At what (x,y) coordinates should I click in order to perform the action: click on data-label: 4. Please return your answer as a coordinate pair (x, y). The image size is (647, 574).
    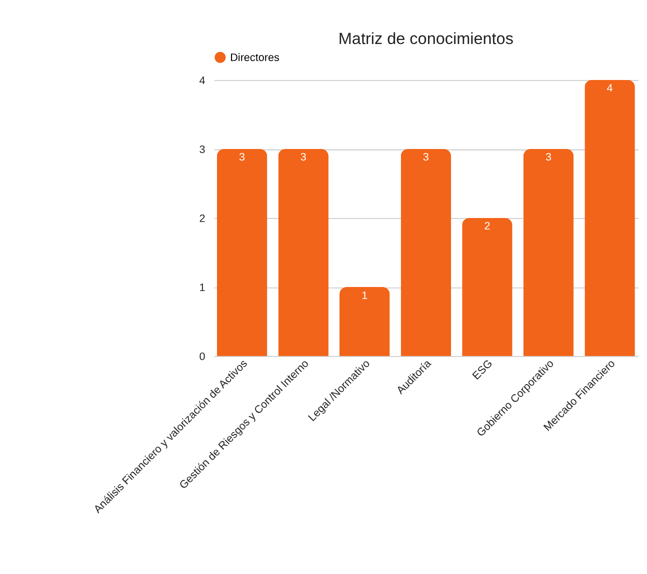
    Looking at the image, I should click on (609, 88).